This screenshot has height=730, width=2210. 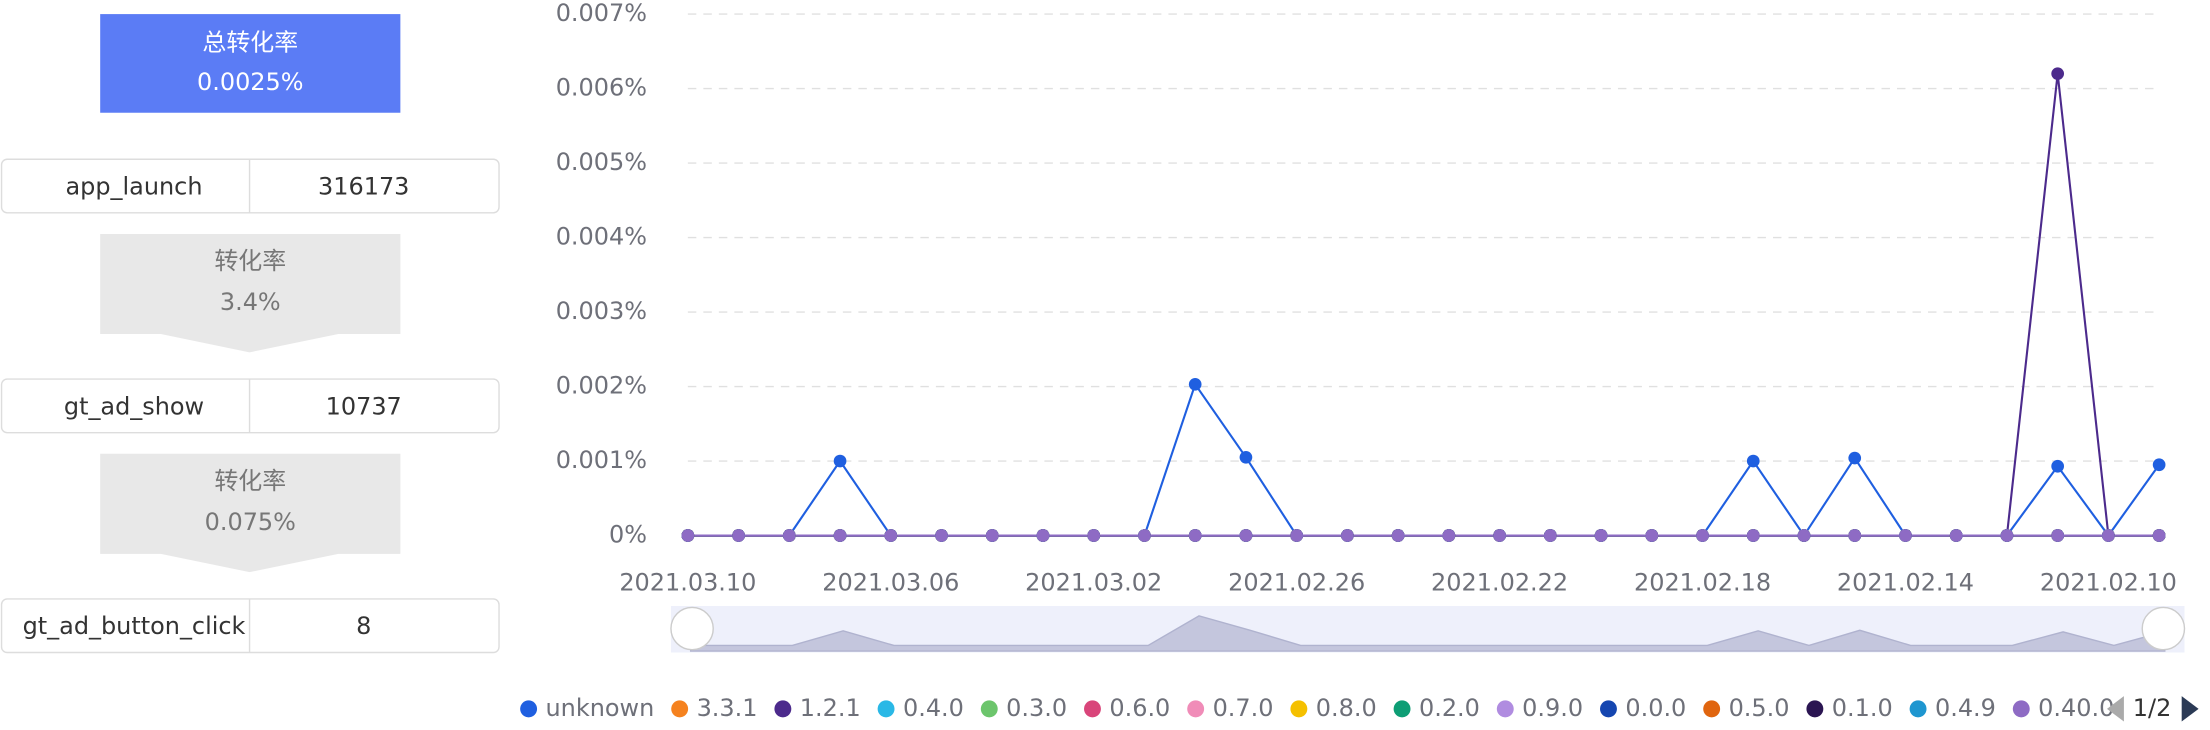 I want to click on x-tick-label: 2021.03.06, so click(x=890, y=582).